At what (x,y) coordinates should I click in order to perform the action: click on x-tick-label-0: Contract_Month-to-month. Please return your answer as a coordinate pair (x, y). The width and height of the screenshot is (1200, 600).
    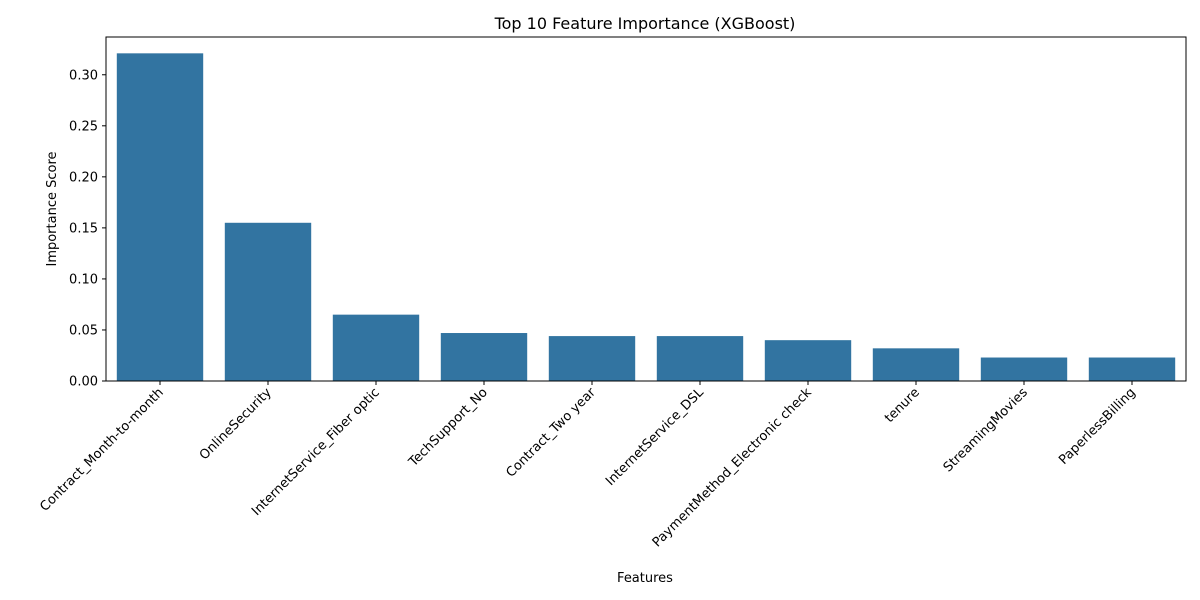
    Looking at the image, I should click on (101, 449).